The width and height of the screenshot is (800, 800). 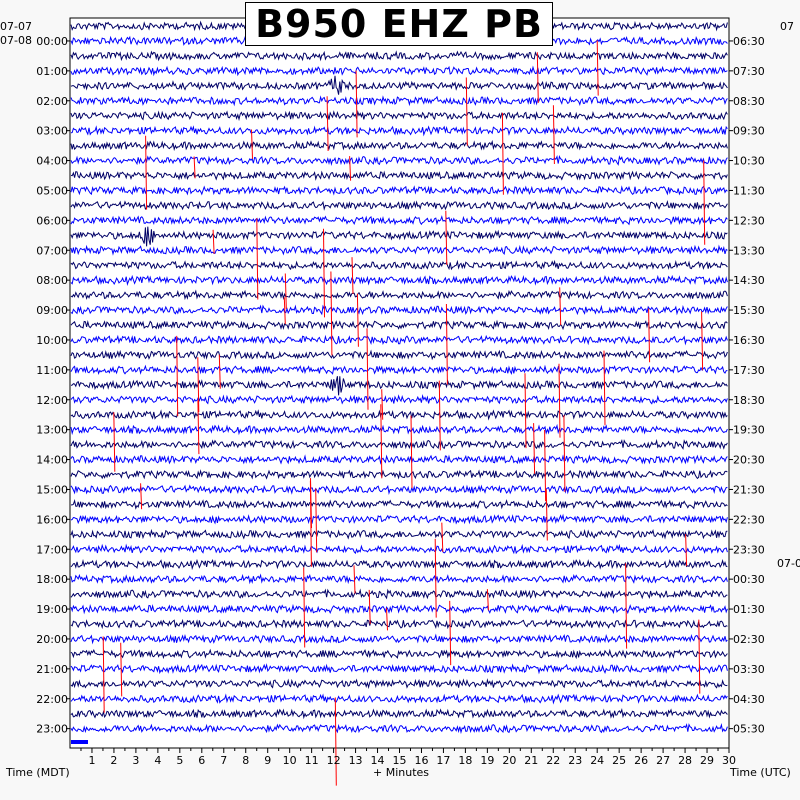 I want to click on right-hour-label: 10:30, so click(x=749, y=161).